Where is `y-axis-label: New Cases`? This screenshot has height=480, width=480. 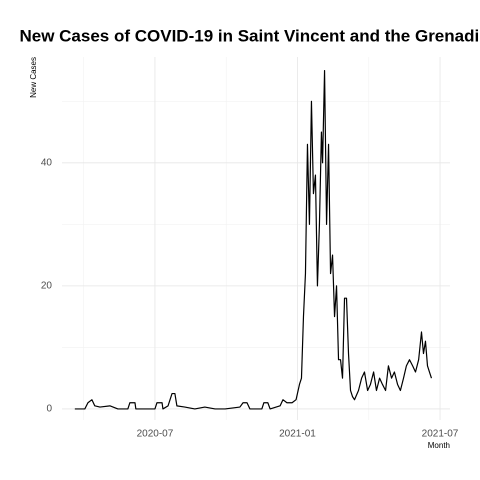
y-axis-label: New Cases is located at coordinates (33, 77).